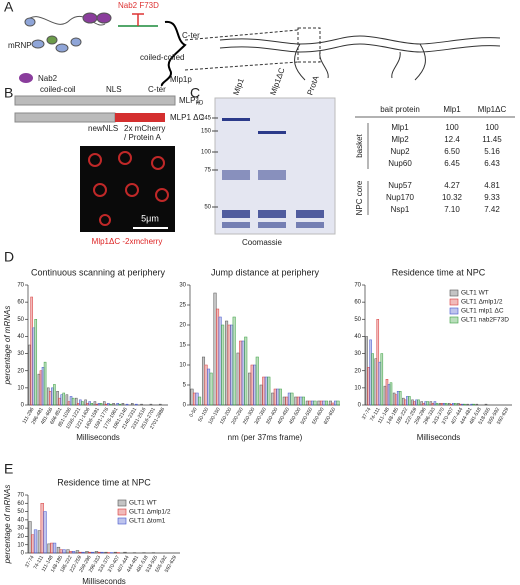 The width and height of the screenshot is (520, 585). Describe the element at coordinates (452, 163) in the screenshot. I see `table-cell: 6.45` at that location.